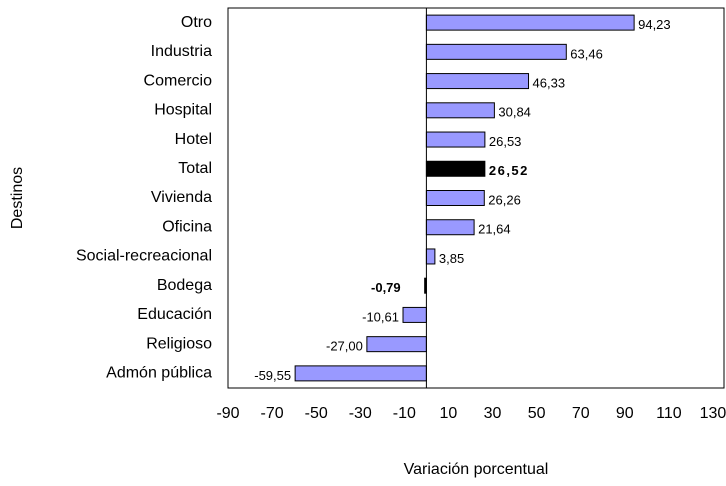 Image resolution: width=726 pixels, height=486 pixels. Describe the element at coordinates (549, 83) in the screenshot. I see `value-label: 46,33` at that location.